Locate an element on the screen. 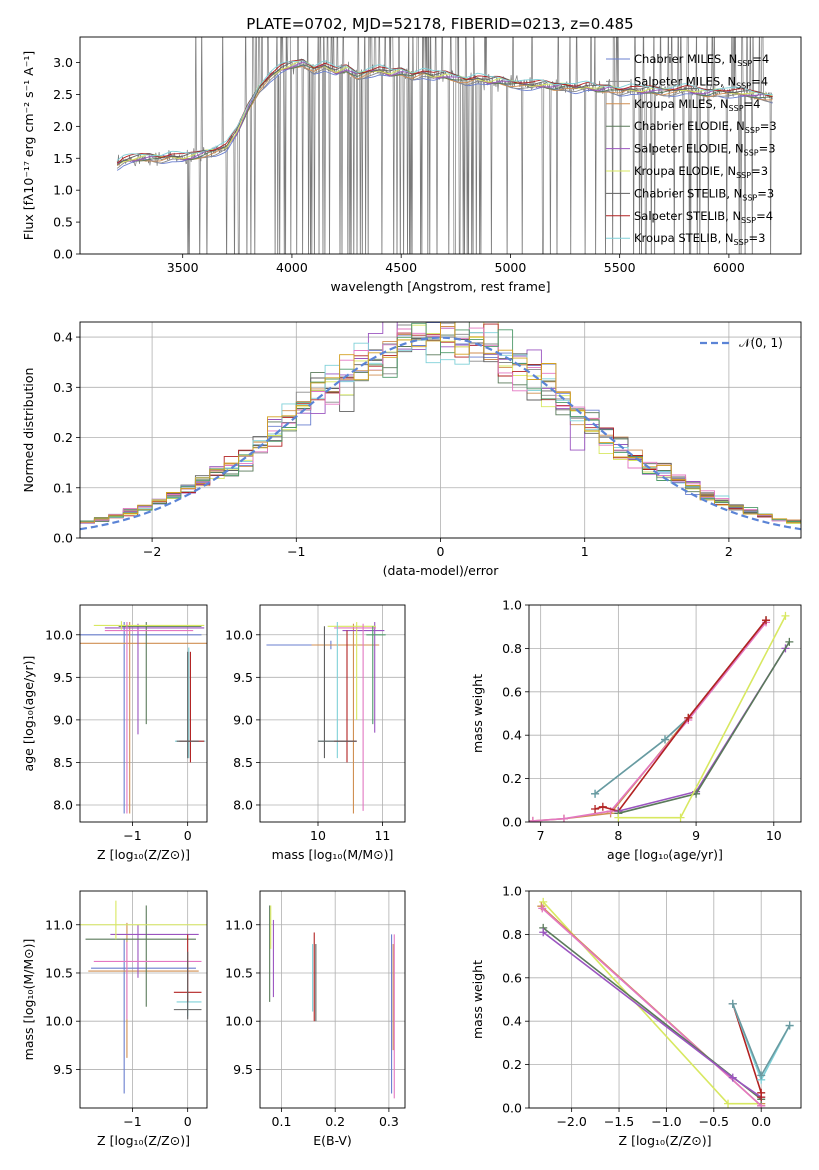 This screenshot has width=819, height=1170. x-tick-label: 10 is located at coordinates (318, 835).